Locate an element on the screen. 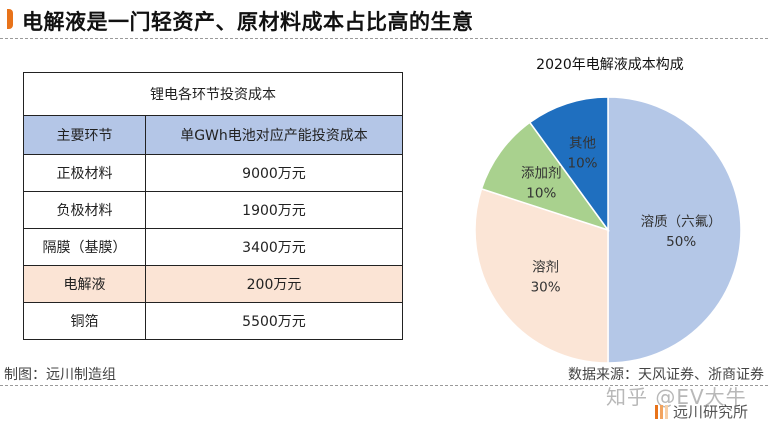  cost-cell: 1900万元 is located at coordinates (274, 210).